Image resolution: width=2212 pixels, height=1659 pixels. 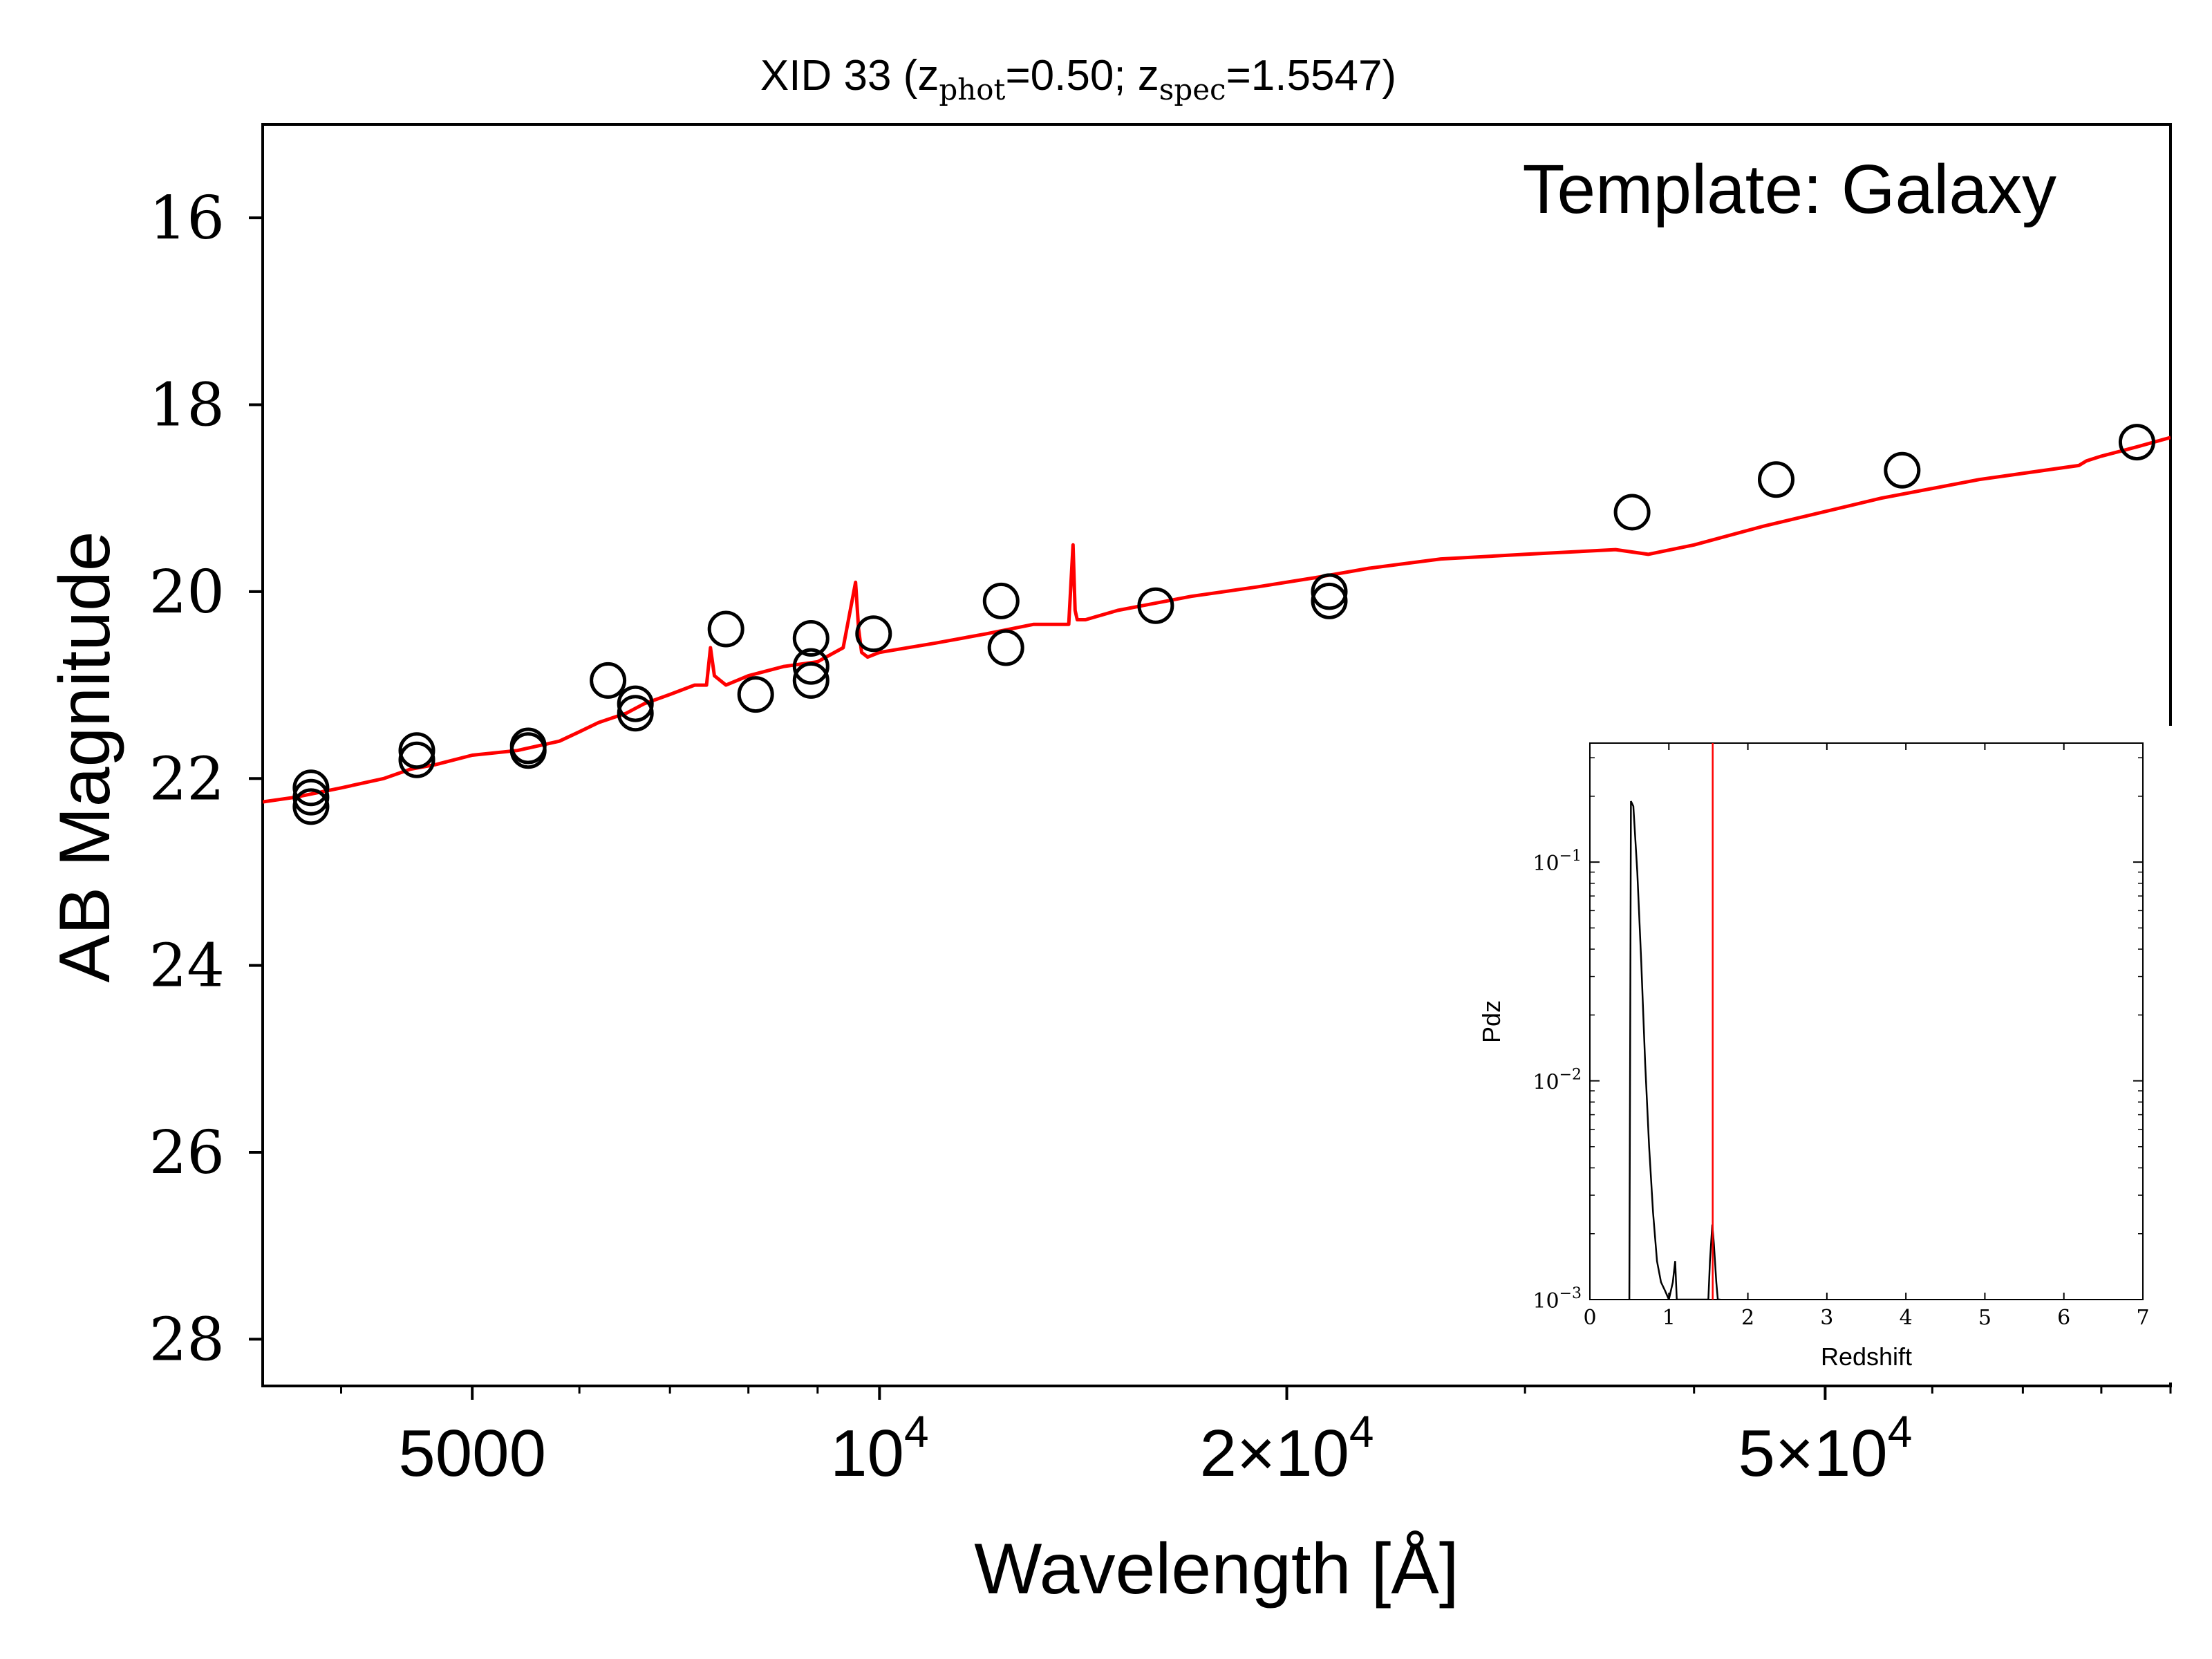 I want to click on y-tick-label: 22, so click(x=187, y=779).